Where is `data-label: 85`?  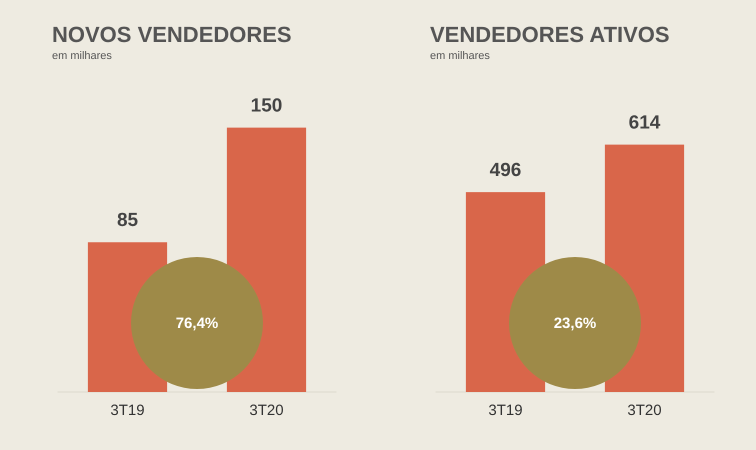 data-label: 85 is located at coordinates (127, 220).